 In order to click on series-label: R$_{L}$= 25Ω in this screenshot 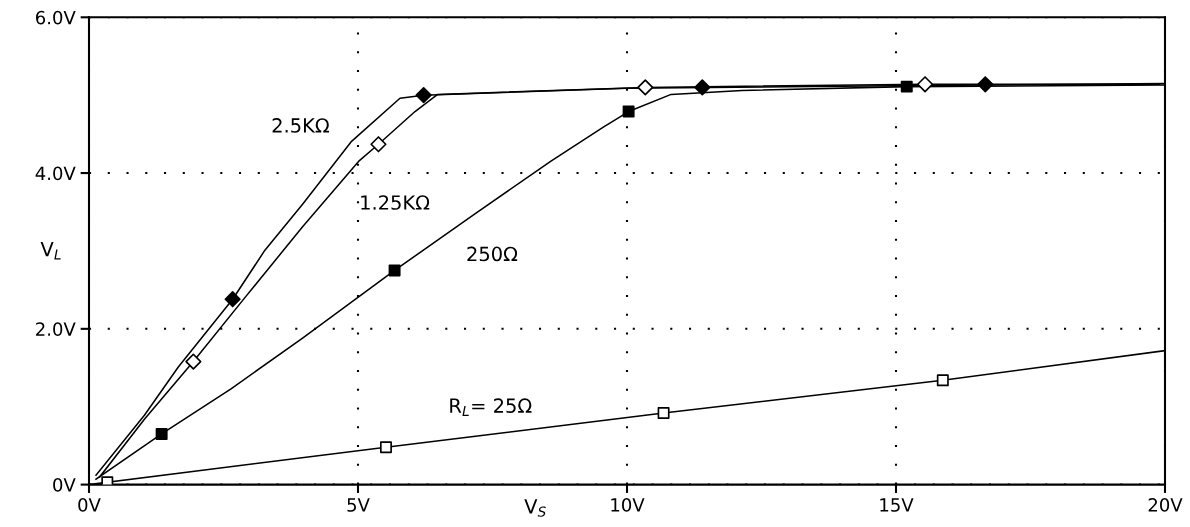, I will do `click(491, 407)`.